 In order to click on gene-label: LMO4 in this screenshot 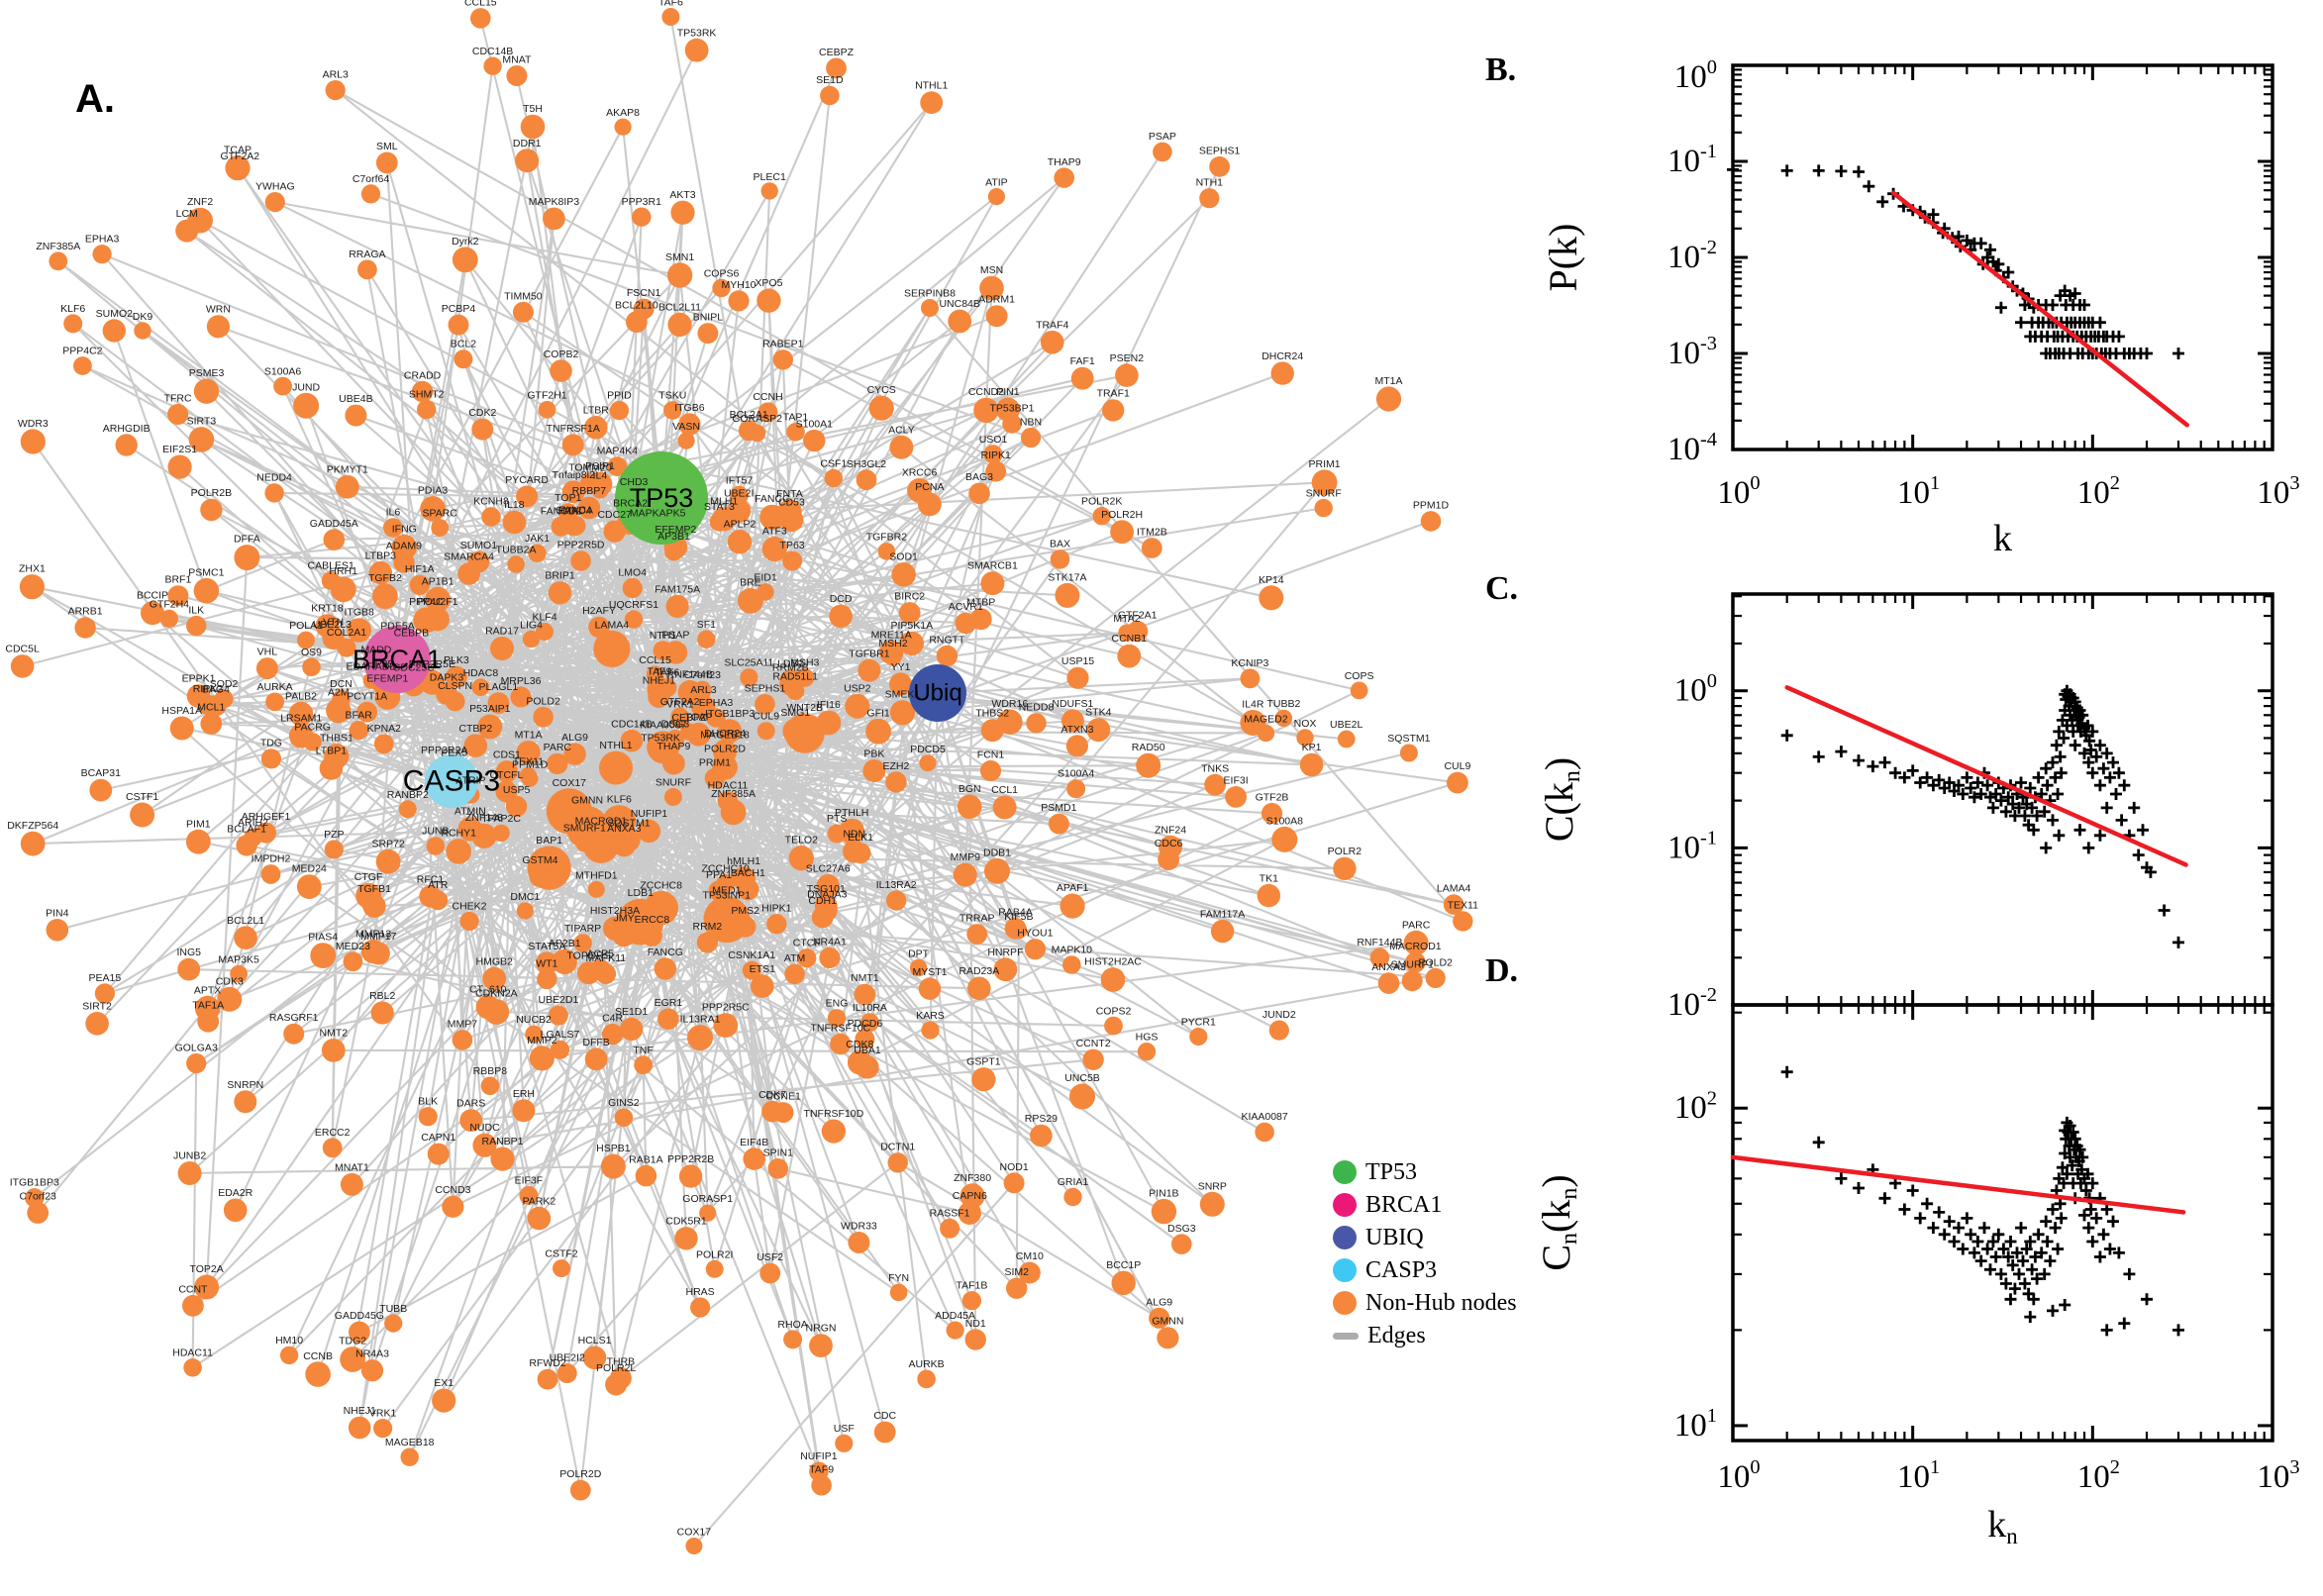, I will do `click(633, 572)`.